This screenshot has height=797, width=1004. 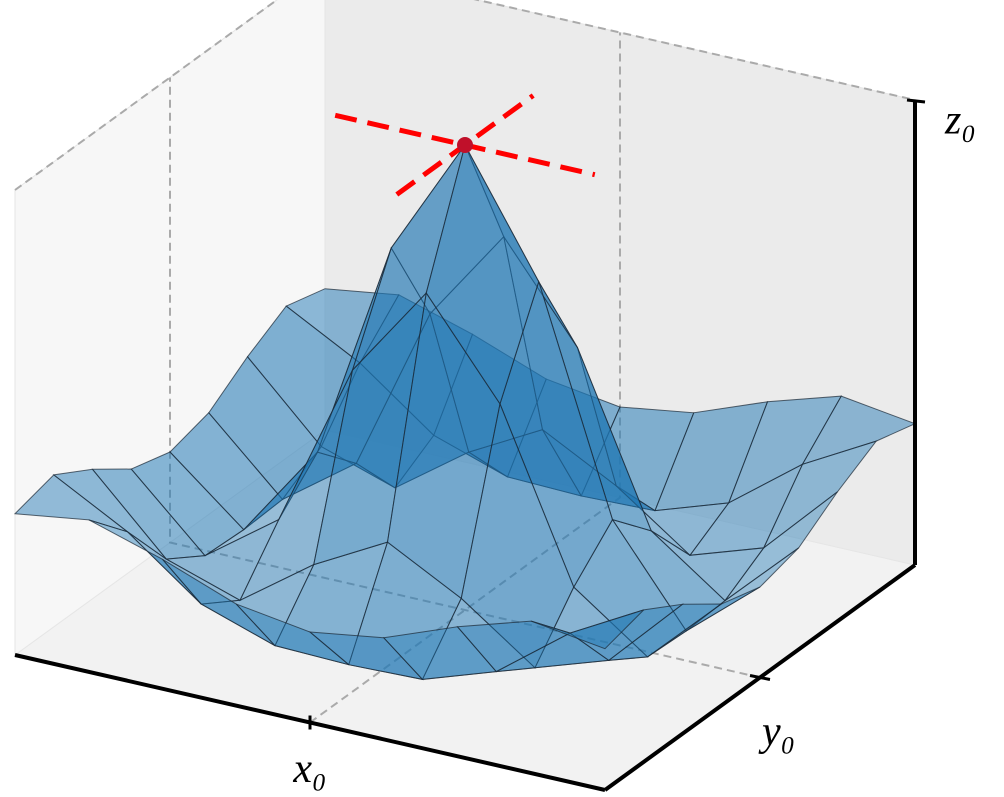 What do you see at coordinates (309, 769) in the screenshot?
I see `x-tick-label: x₀` at bounding box center [309, 769].